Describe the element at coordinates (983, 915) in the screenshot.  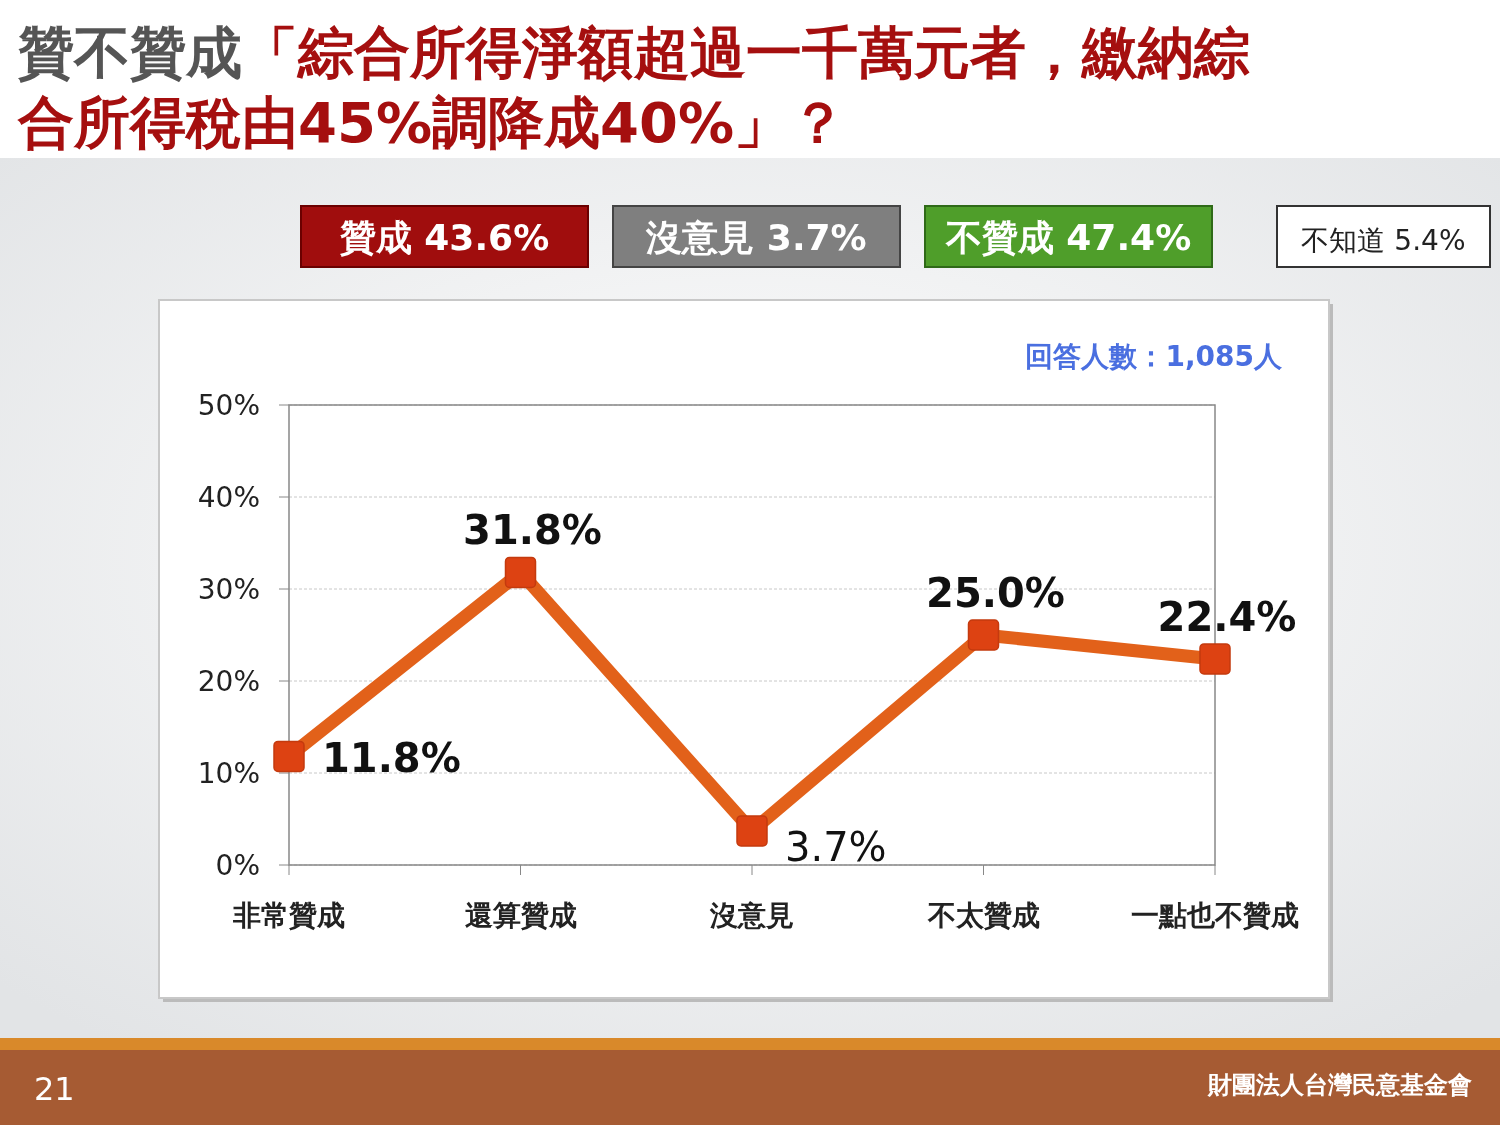
I see `x-tick-label: 不太贊成` at that location.